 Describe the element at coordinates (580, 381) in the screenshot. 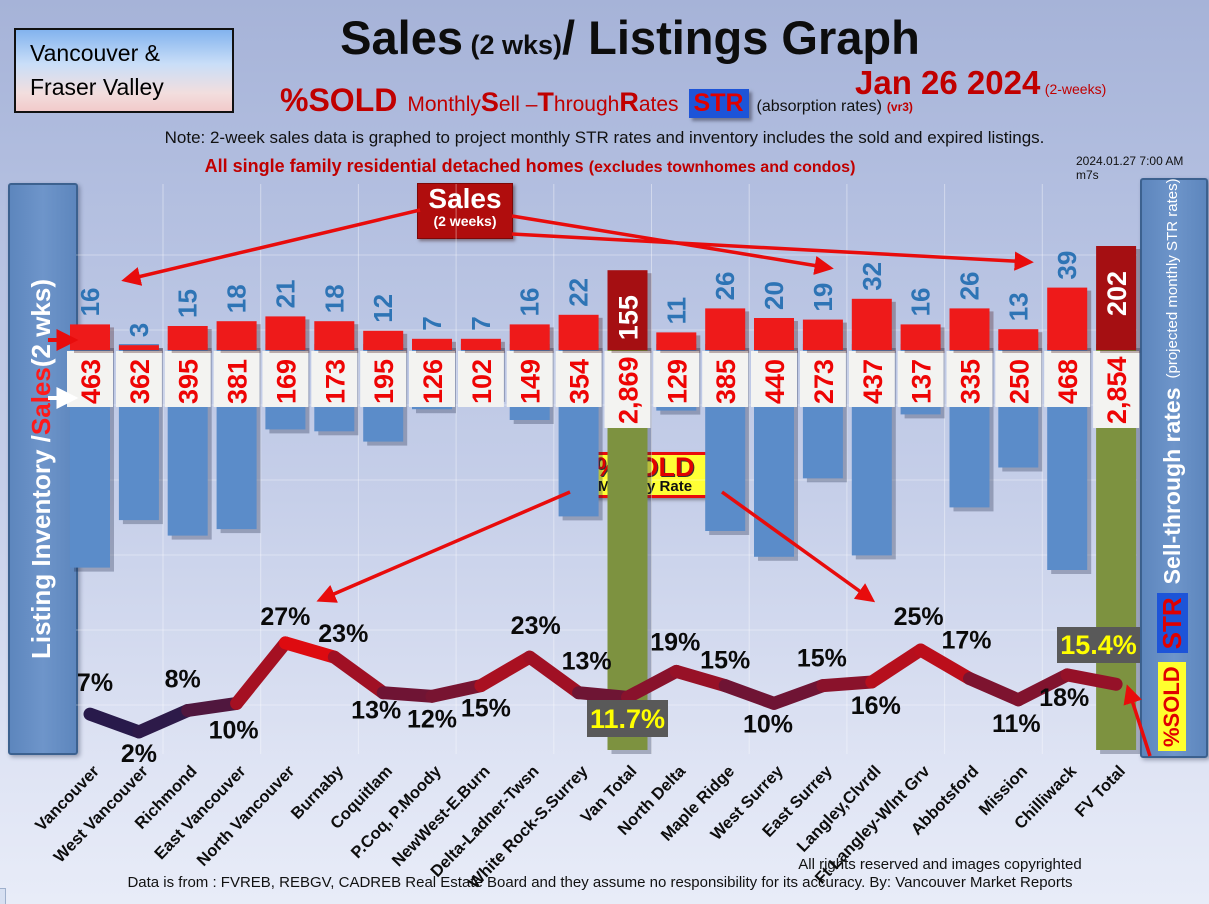

I see `inventory-value-label: 354` at that location.